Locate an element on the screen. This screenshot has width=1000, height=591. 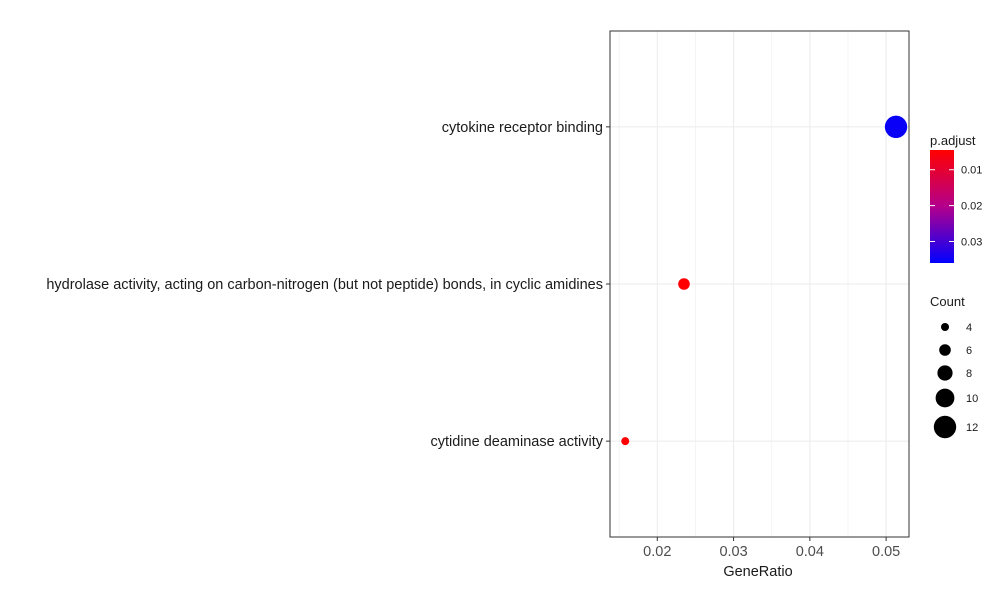
size-legend-label: 8 is located at coordinates (969, 374).